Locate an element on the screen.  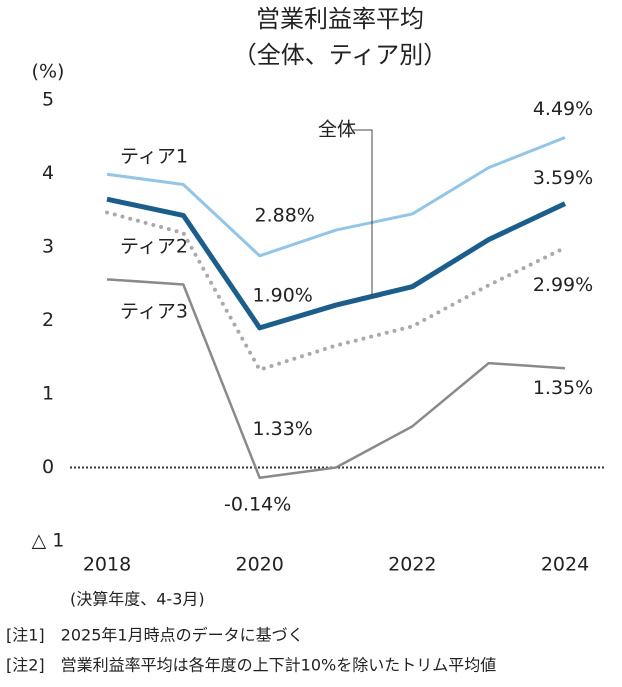
value-label: 1.90% is located at coordinates (282, 295).